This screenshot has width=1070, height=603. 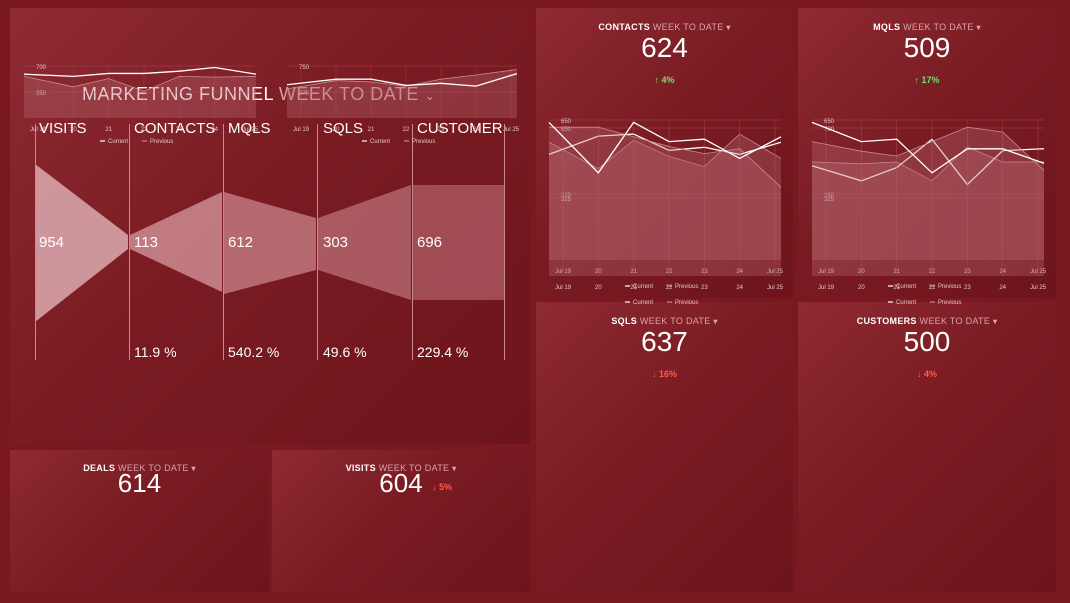 I want to click on stage-pct-customer: 229.4 %, so click(x=443, y=352).